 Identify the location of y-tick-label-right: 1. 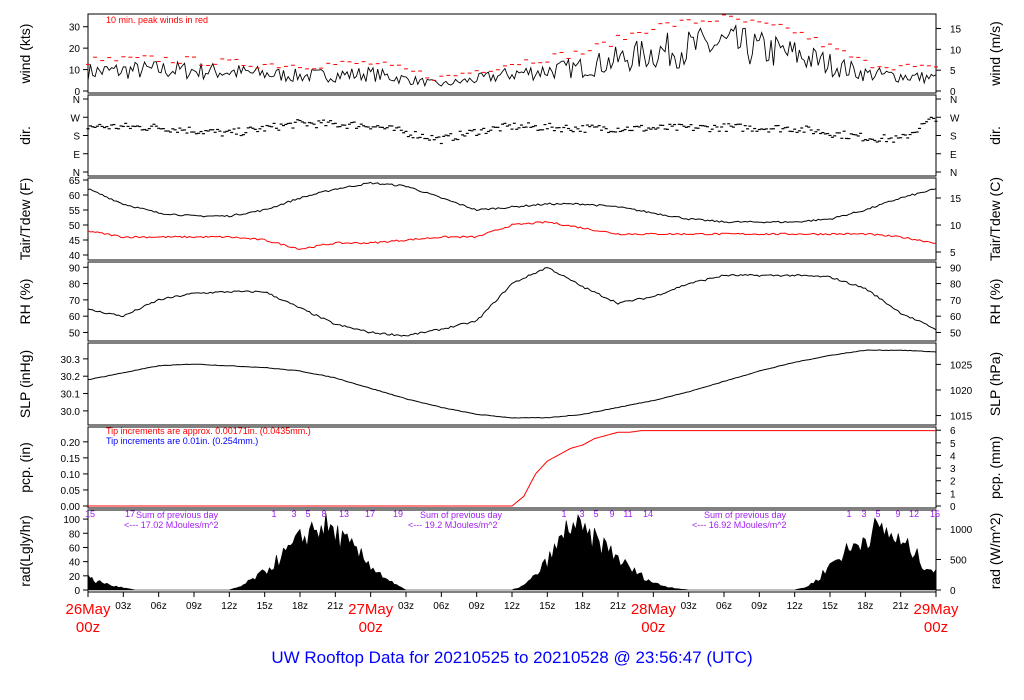
(953, 494).